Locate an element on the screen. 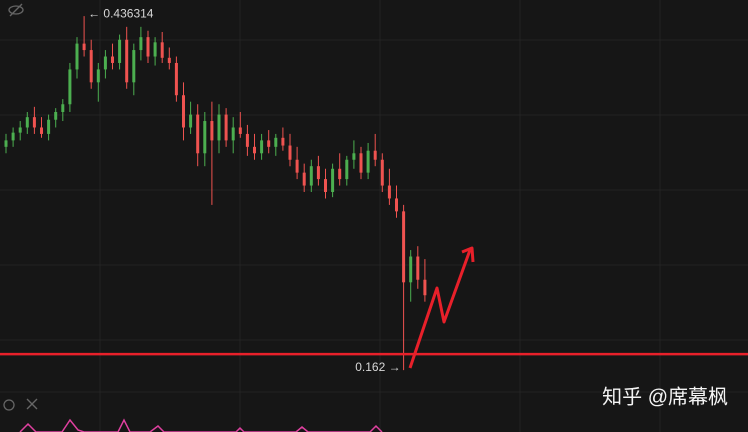  settings-icon is located at coordinates (9, 405).